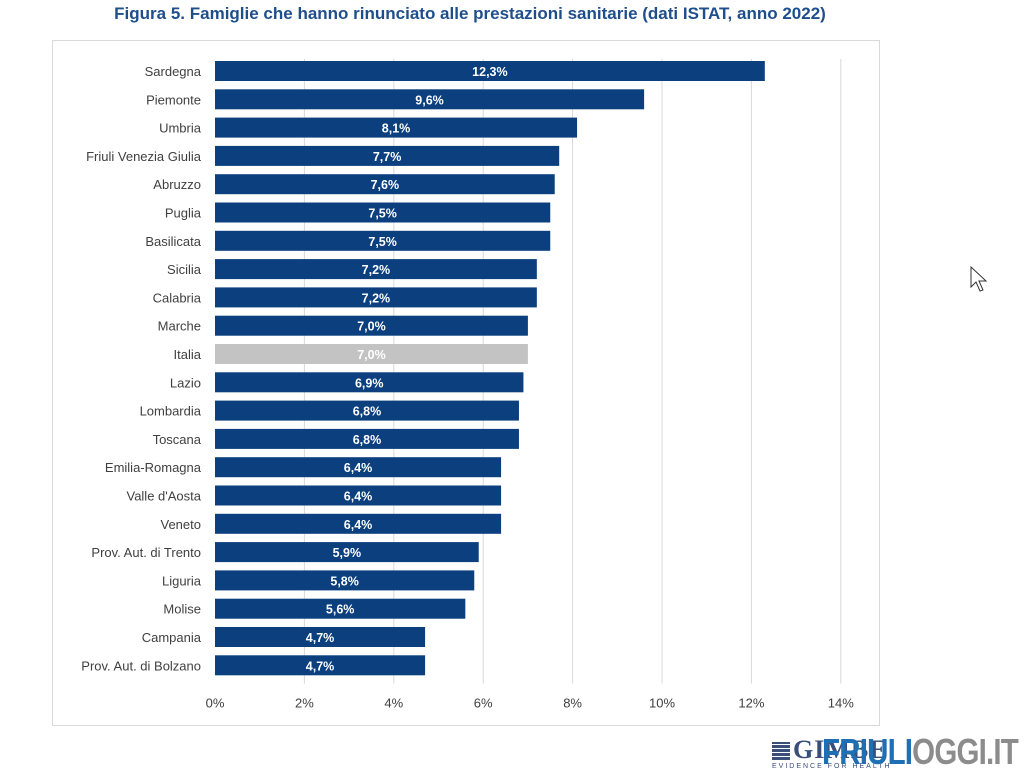 The height and width of the screenshot is (778, 1024). I want to click on data-label: 7,6%, so click(385, 185).